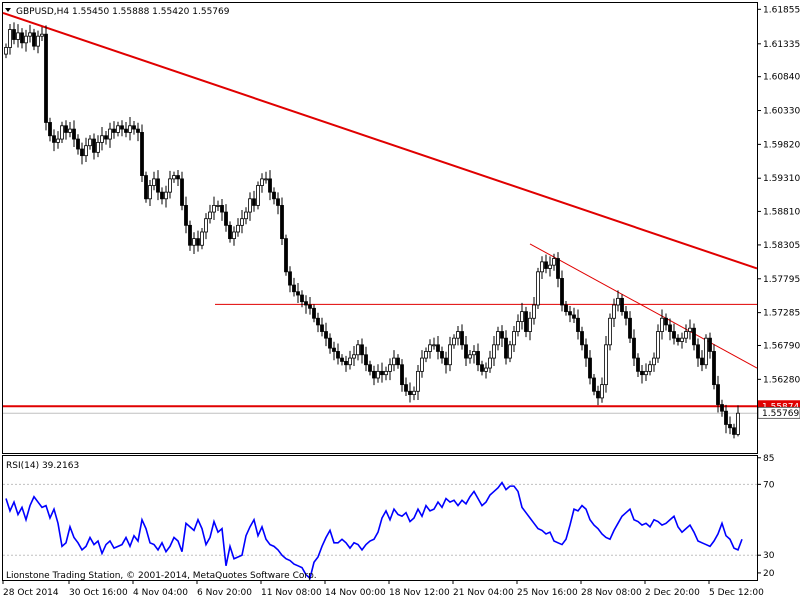 The height and width of the screenshot is (603, 800). I want to click on time-tick-label: 4 Nov 04:00, so click(160, 593).